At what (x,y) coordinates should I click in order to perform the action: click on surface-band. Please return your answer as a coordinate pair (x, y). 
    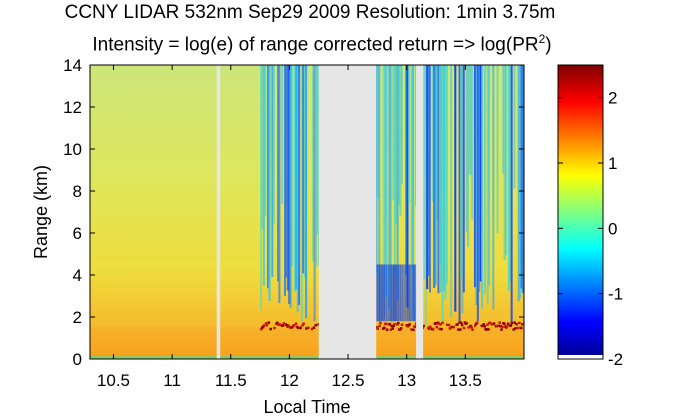
    Looking at the image, I should click on (307, 357).